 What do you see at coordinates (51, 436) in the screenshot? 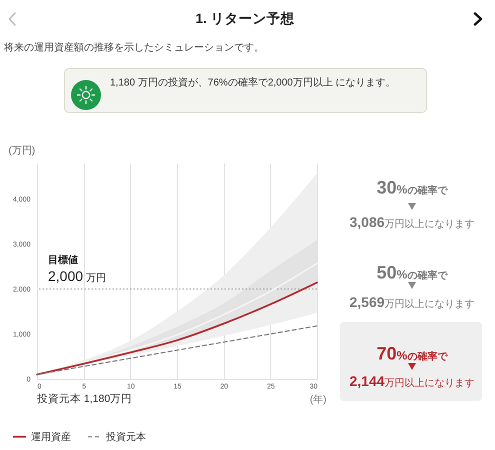
I see `legend-label: 運用資産` at bounding box center [51, 436].